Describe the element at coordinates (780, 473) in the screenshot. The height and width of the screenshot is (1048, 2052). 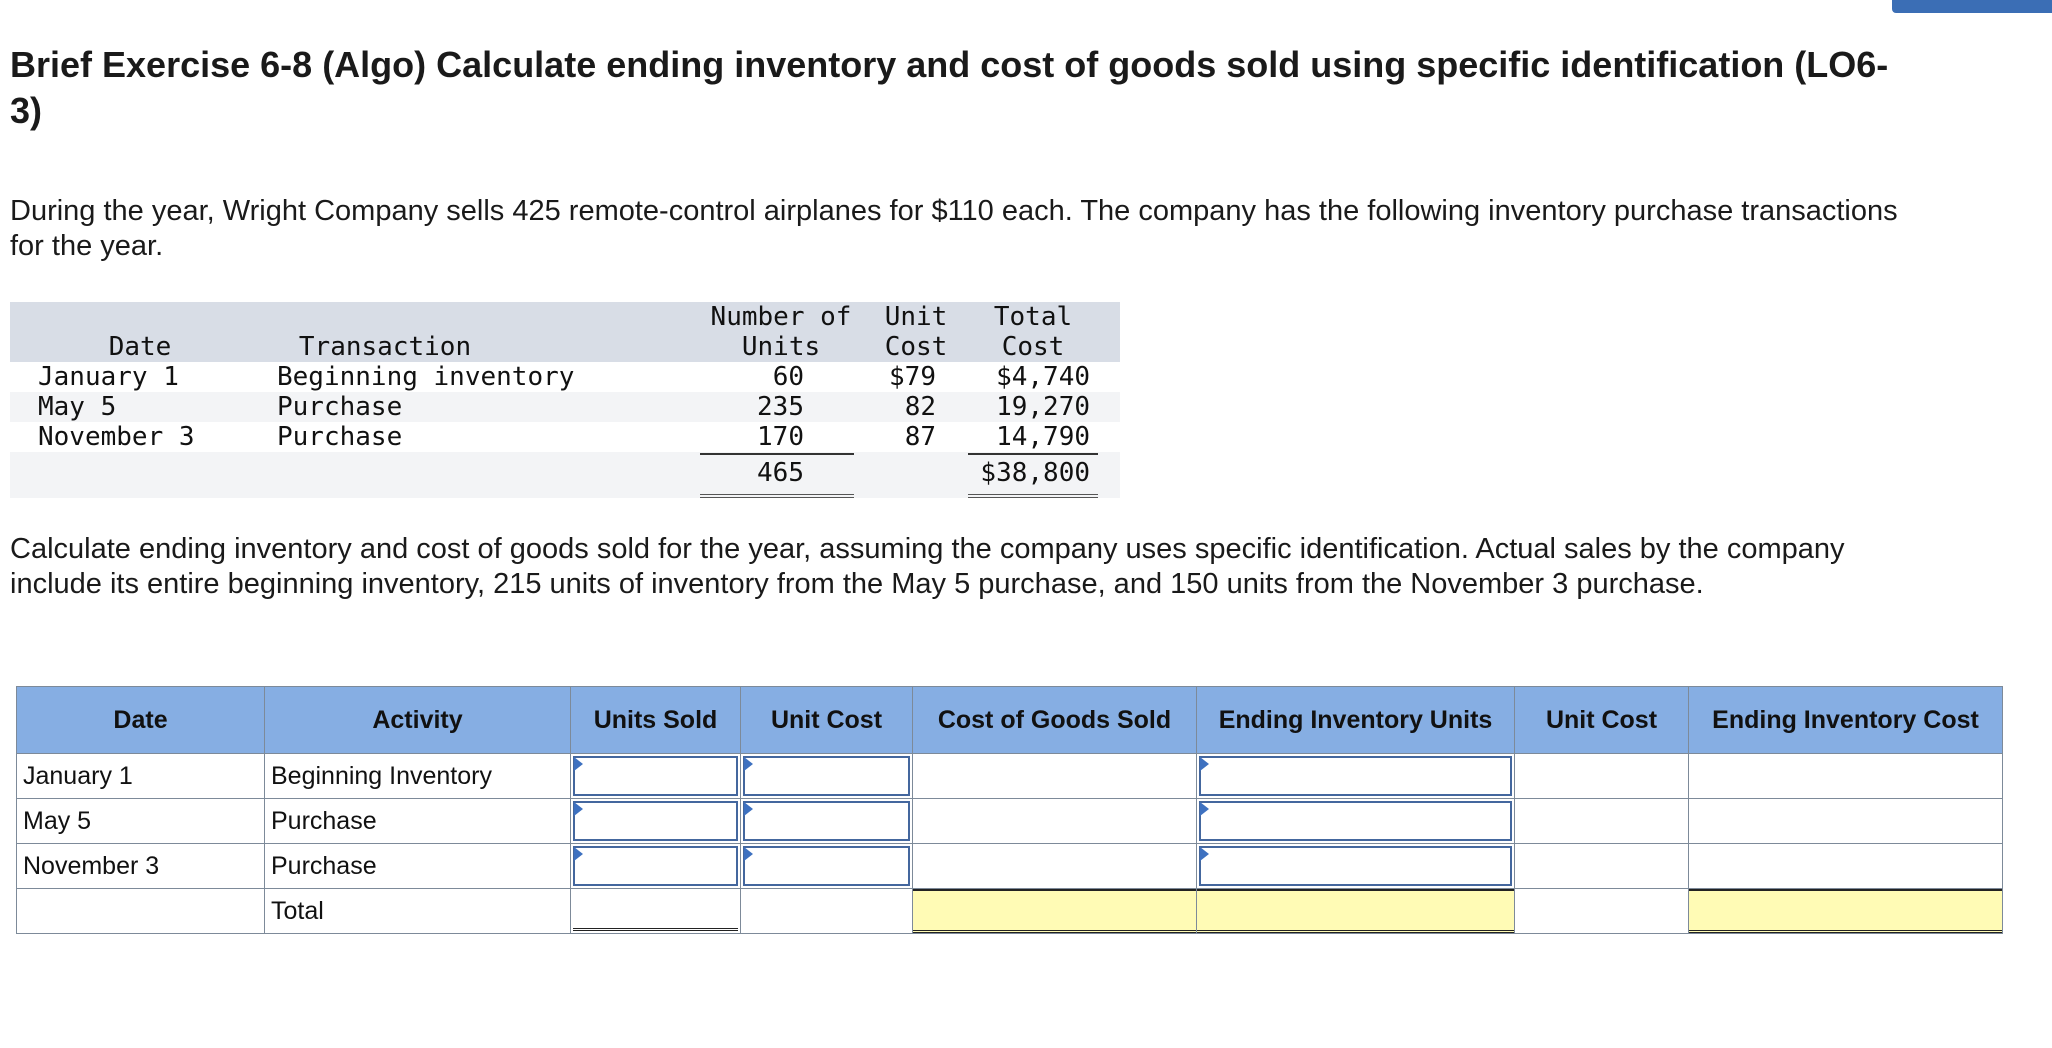
I see `given-total-units: 465` at that location.